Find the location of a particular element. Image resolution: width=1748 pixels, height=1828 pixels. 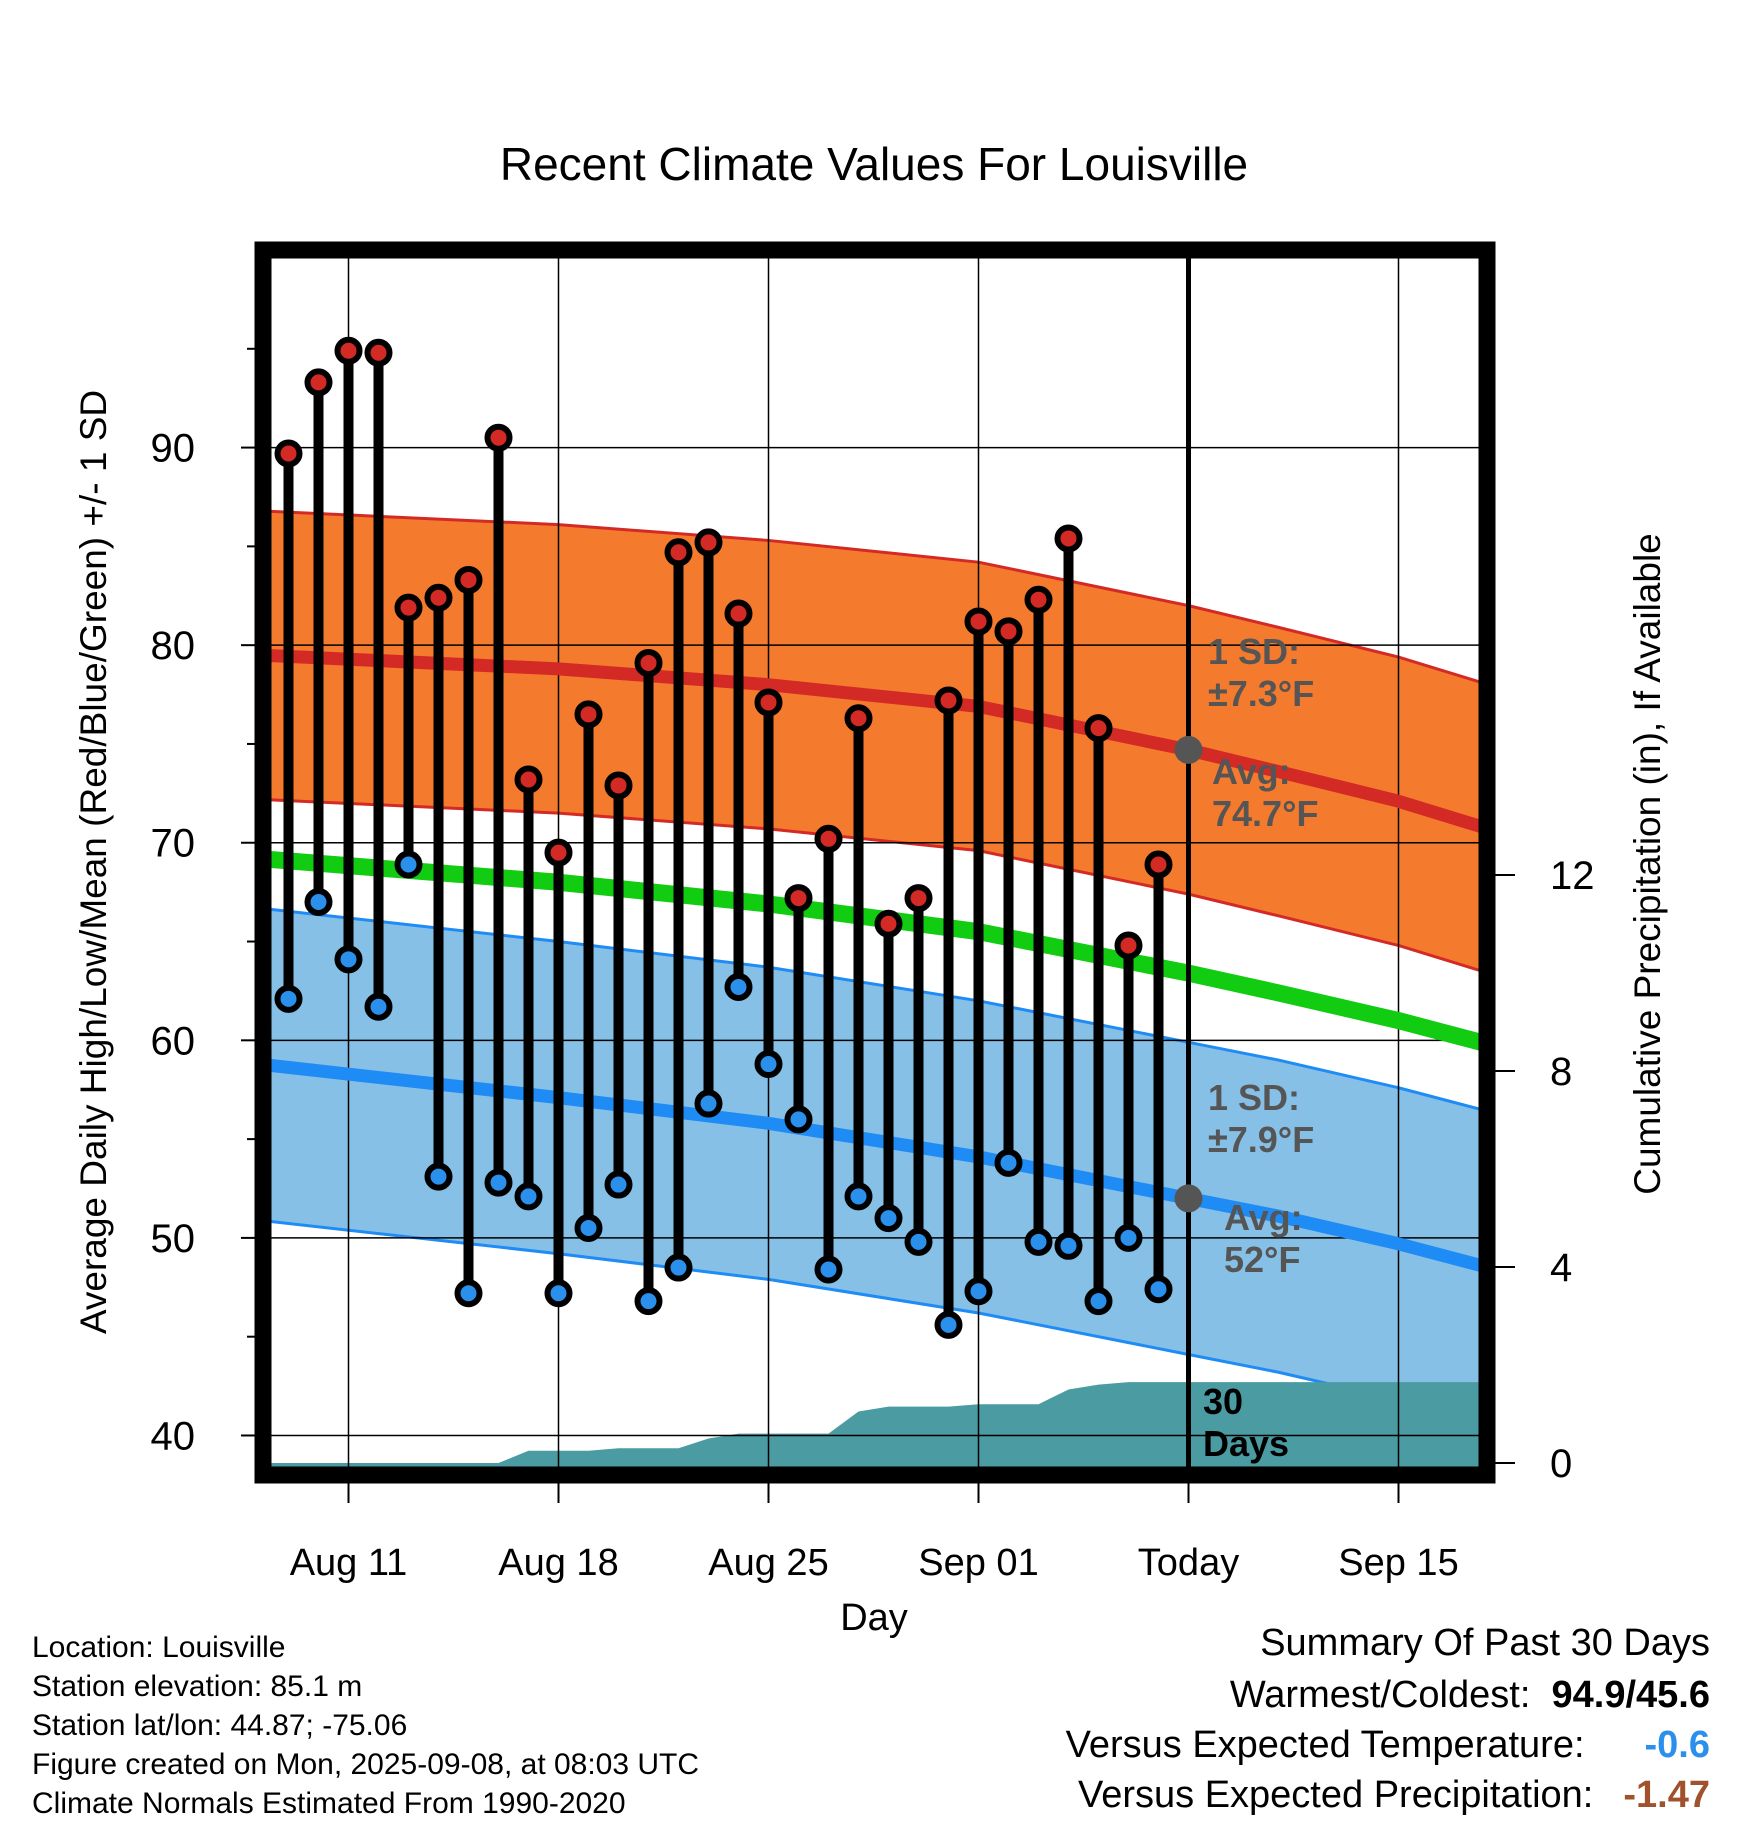

y-tick-label: 50 is located at coordinates (173, 1239).